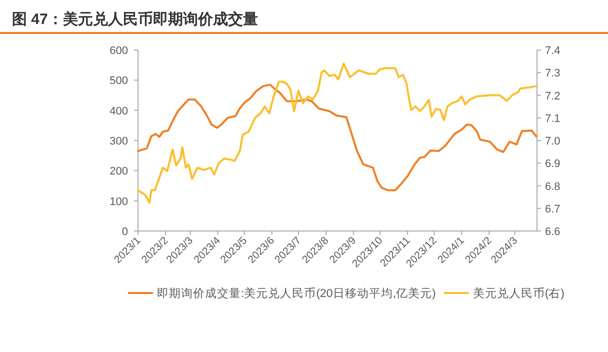 This screenshot has width=608, height=352. What do you see at coordinates (552, 142) in the screenshot?
I see `y2-tick-label: 7.0` at bounding box center [552, 142].